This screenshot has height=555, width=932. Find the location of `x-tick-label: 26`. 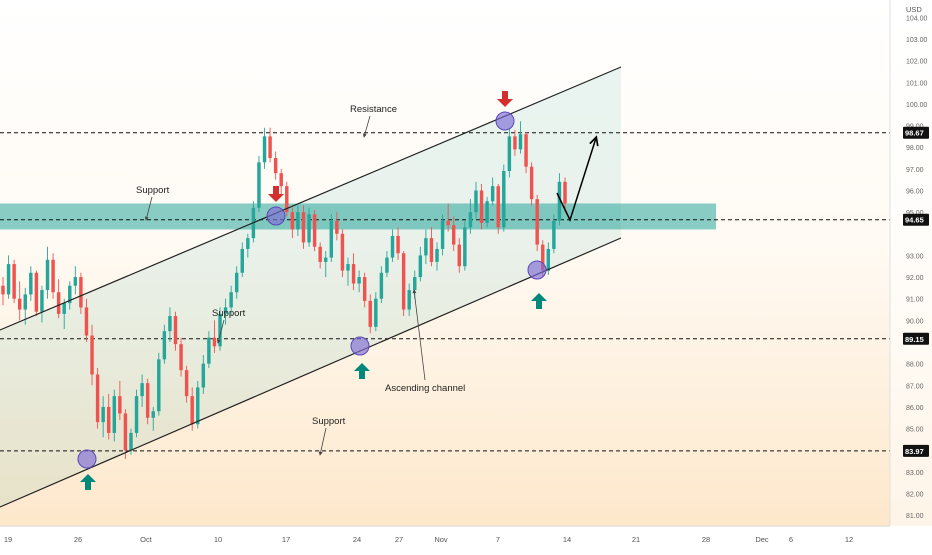

x-tick-label: 26 is located at coordinates (78, 539).